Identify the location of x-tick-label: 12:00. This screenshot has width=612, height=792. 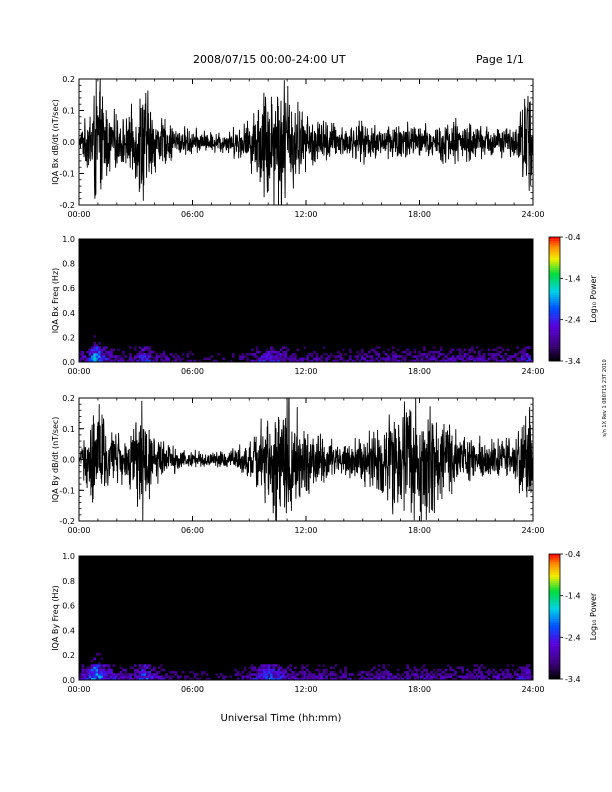
(305, 530).